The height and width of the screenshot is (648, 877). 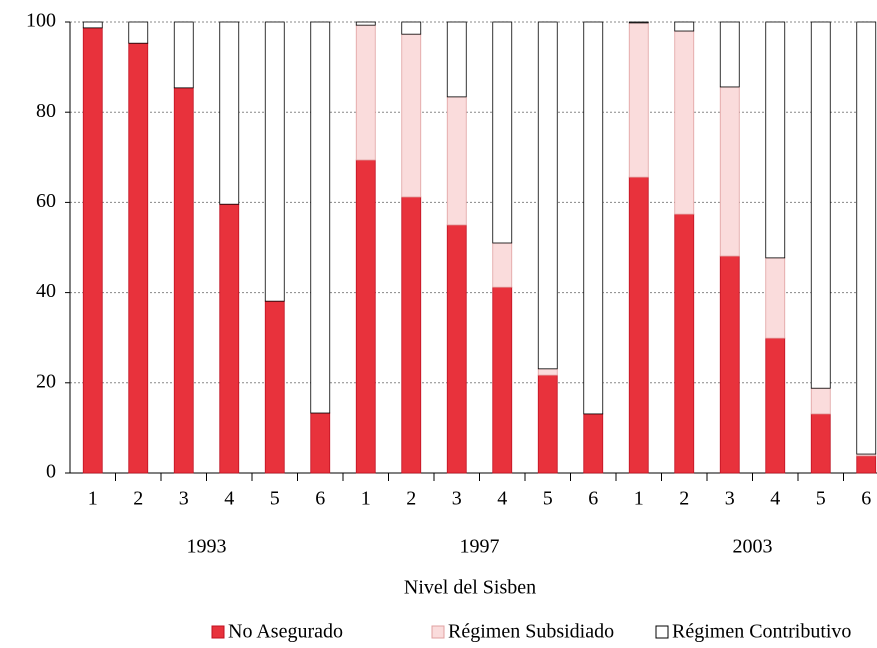 I want to click on y-tick-label: 80, so click(x=46, y=111).